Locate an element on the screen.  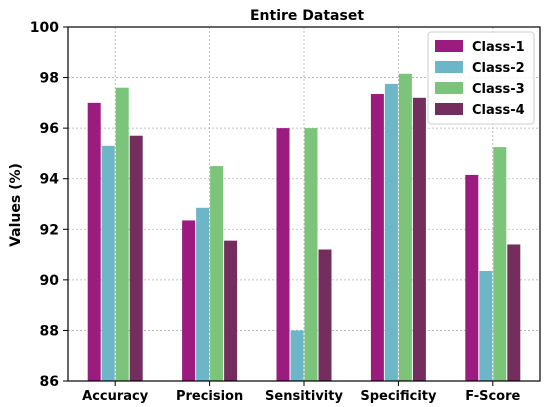
bar-class-4-f-score is located at coordinates (514, 312).